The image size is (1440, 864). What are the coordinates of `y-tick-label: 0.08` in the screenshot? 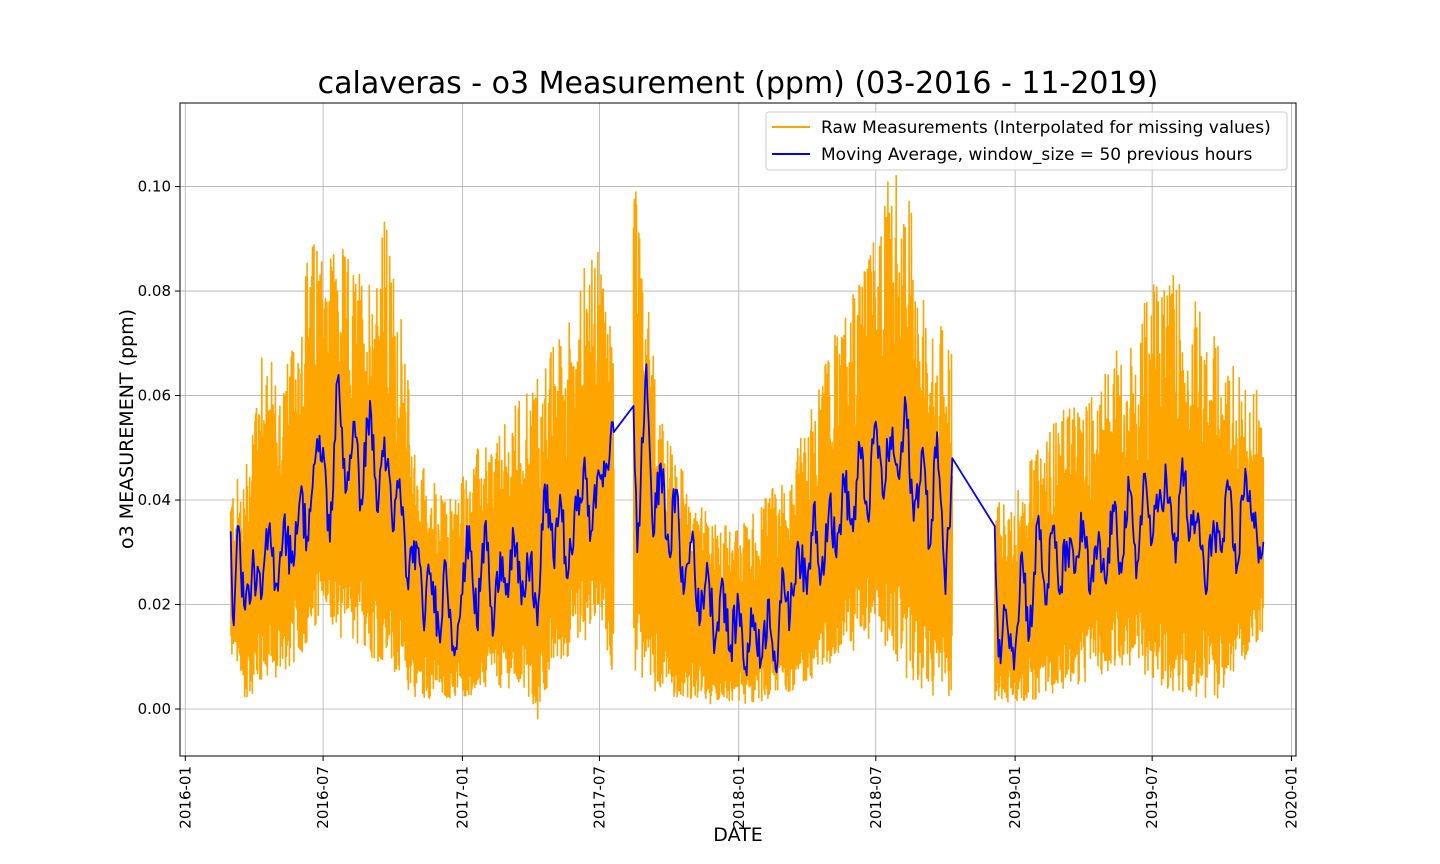 It's located at (154, 291).